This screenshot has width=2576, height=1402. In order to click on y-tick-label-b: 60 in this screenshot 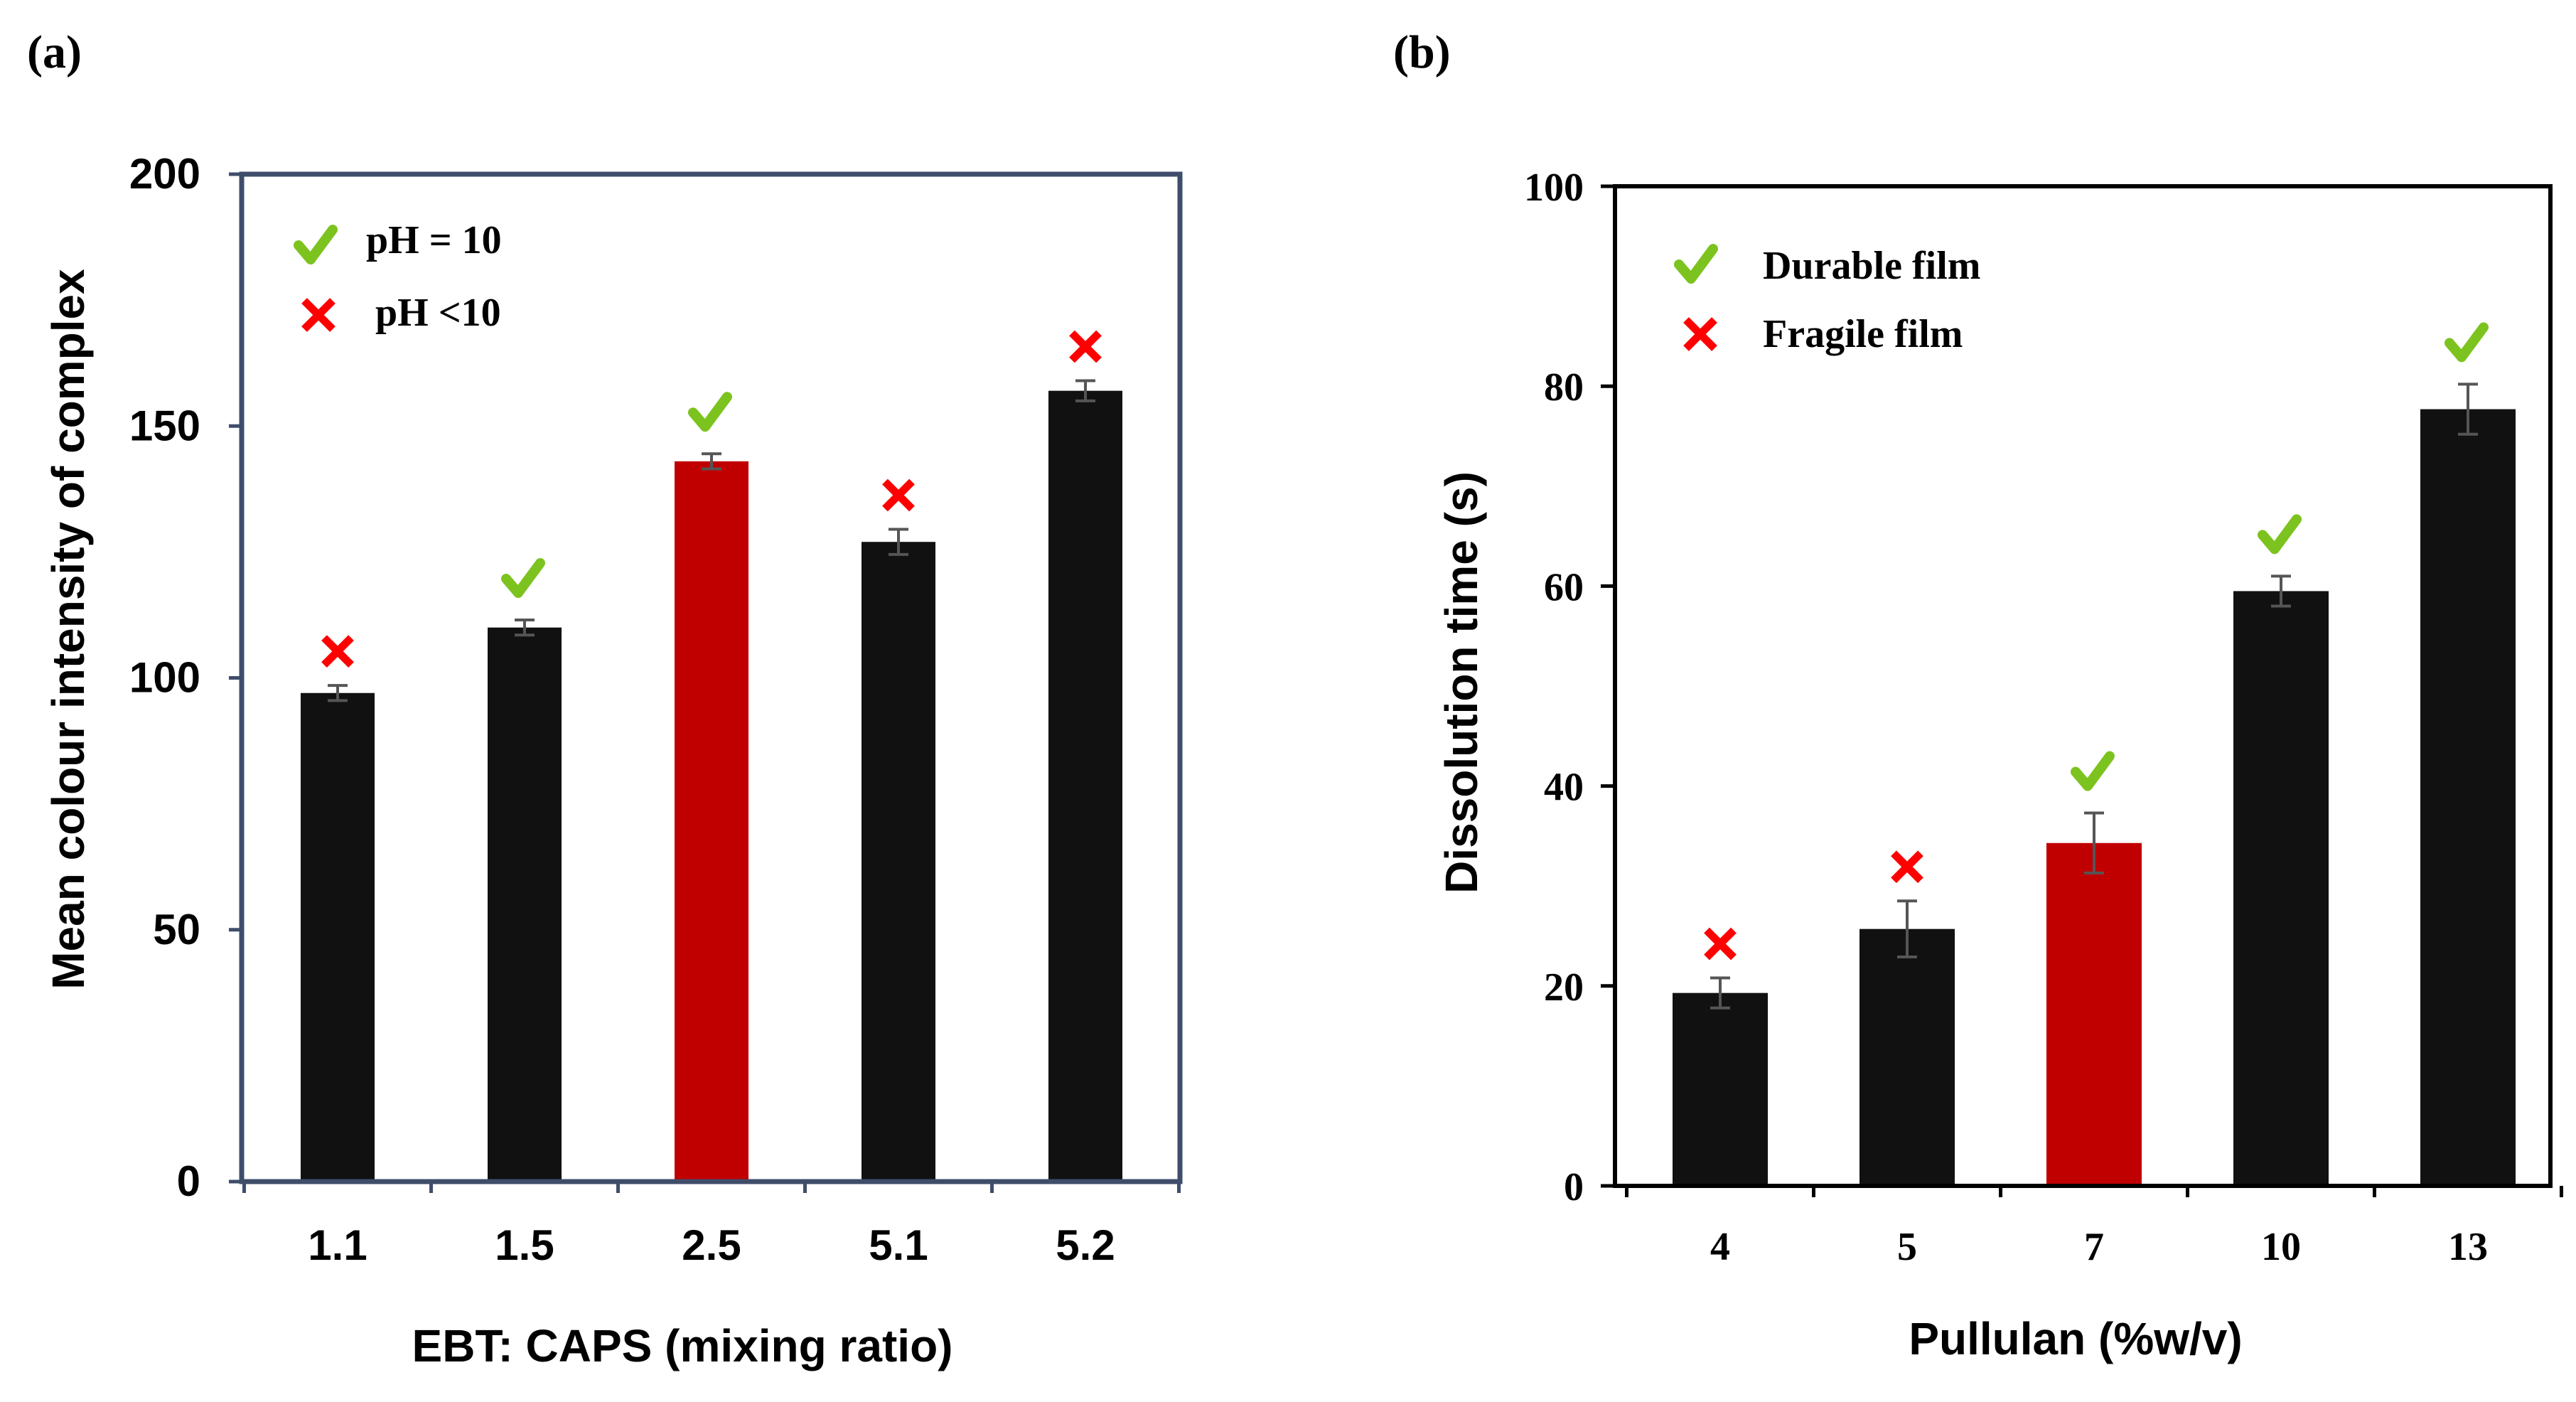, I will do `click(1564, 587)`.